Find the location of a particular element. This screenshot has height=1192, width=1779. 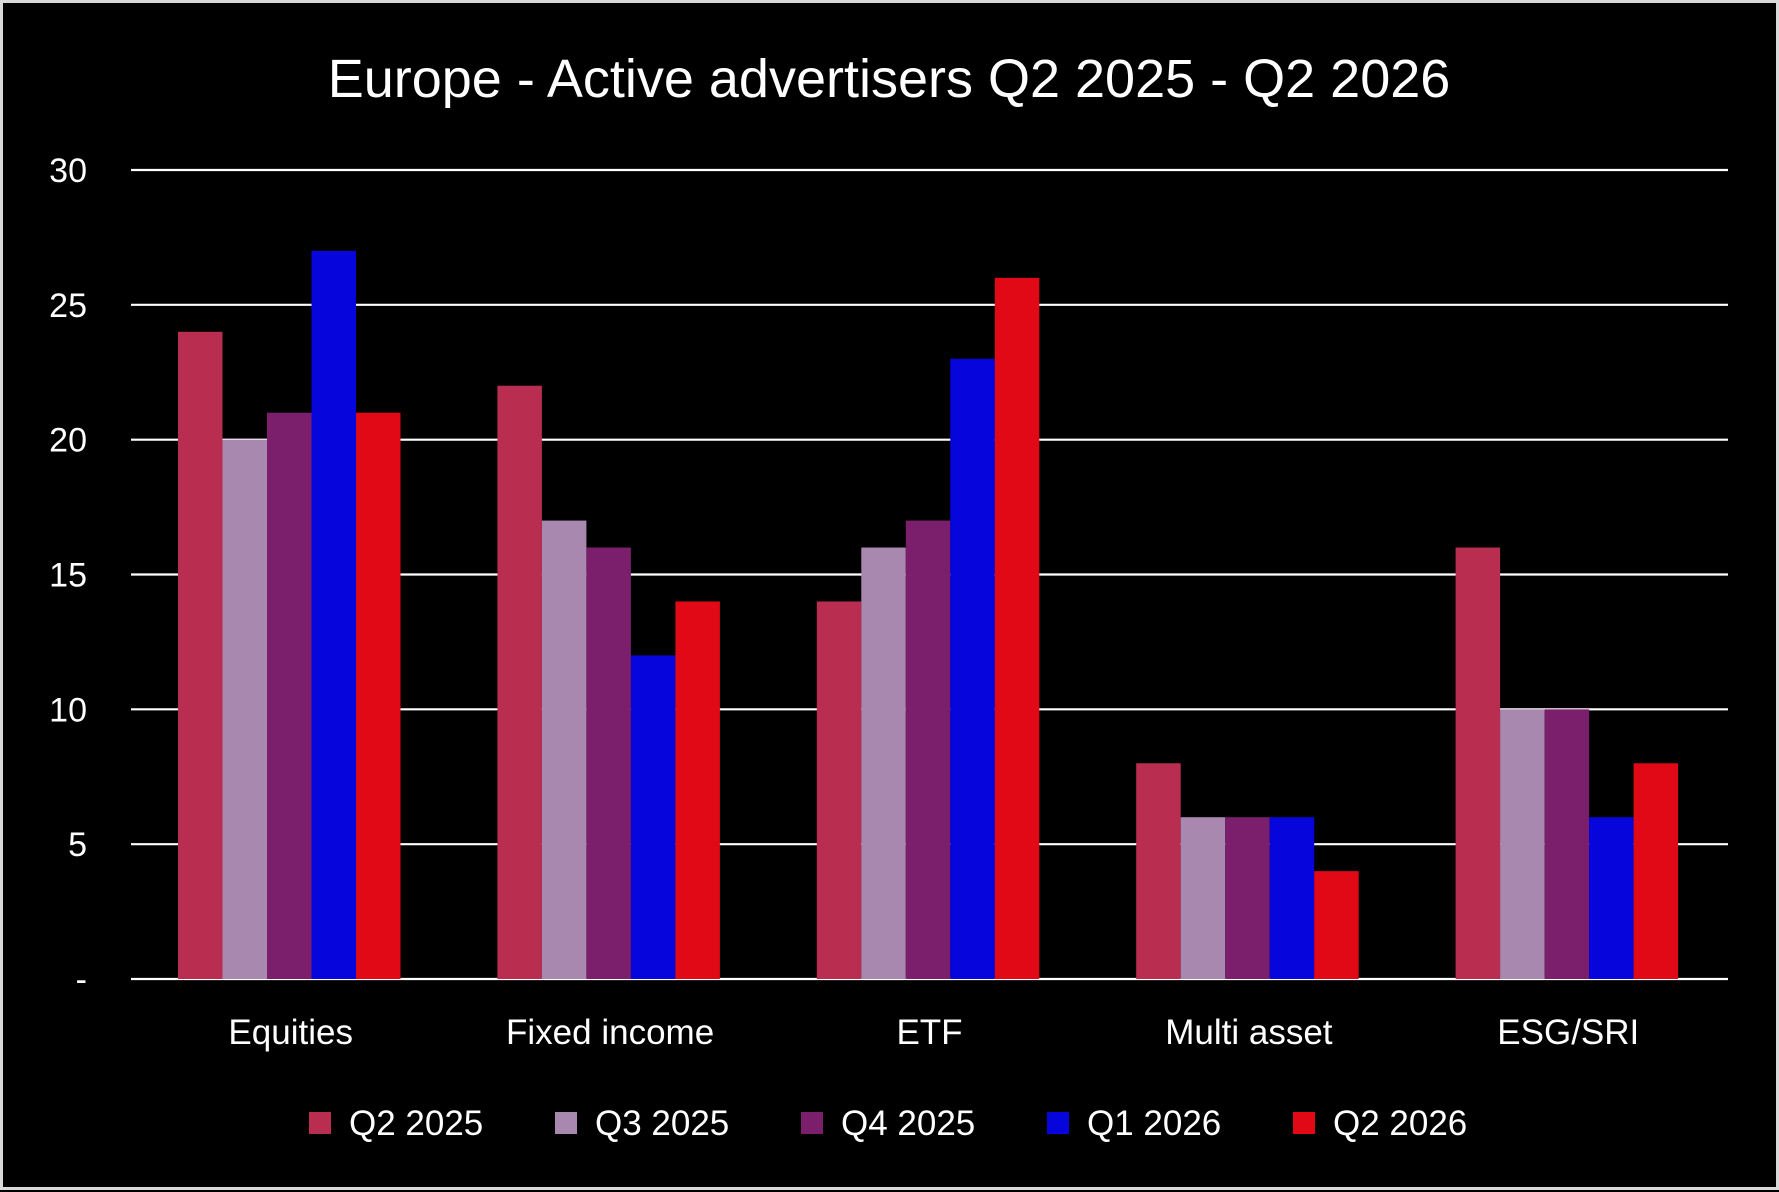

legend: Q2 2025 Q3 2025 Q4 2025 Q1 2026 Q2 2026 is located at coordinates (888, 1123).